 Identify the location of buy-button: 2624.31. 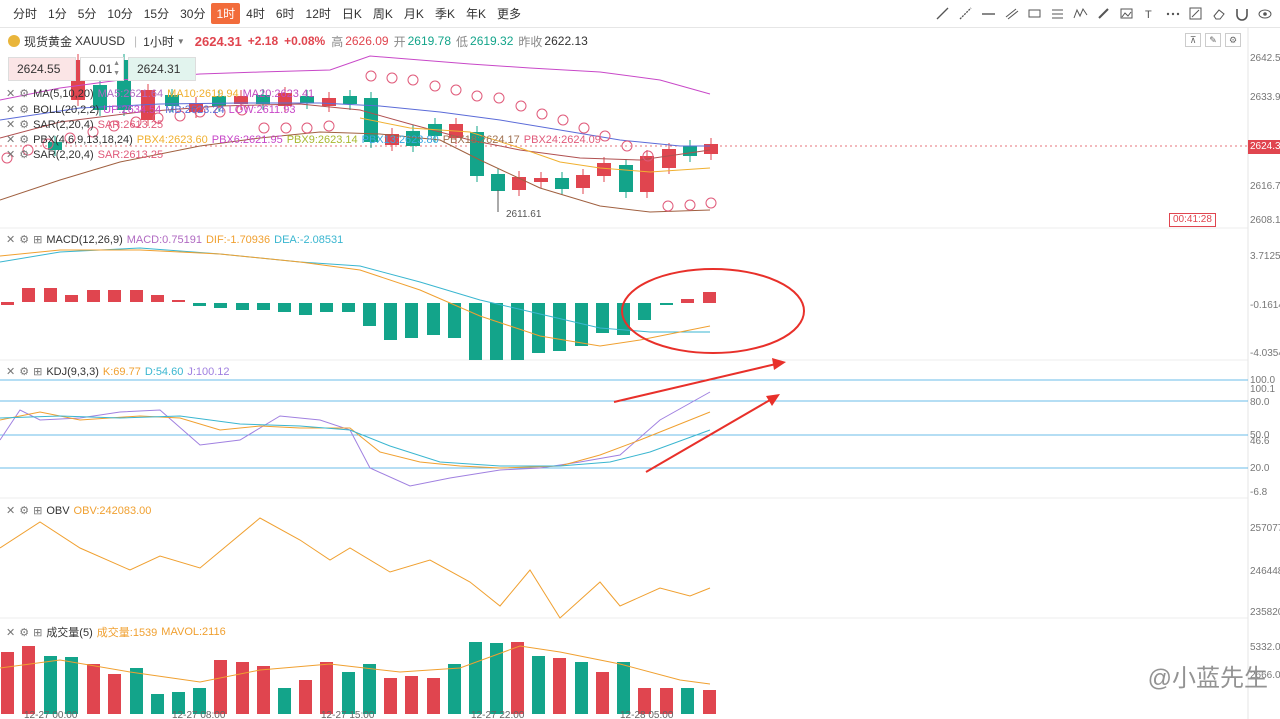
(162, 69).